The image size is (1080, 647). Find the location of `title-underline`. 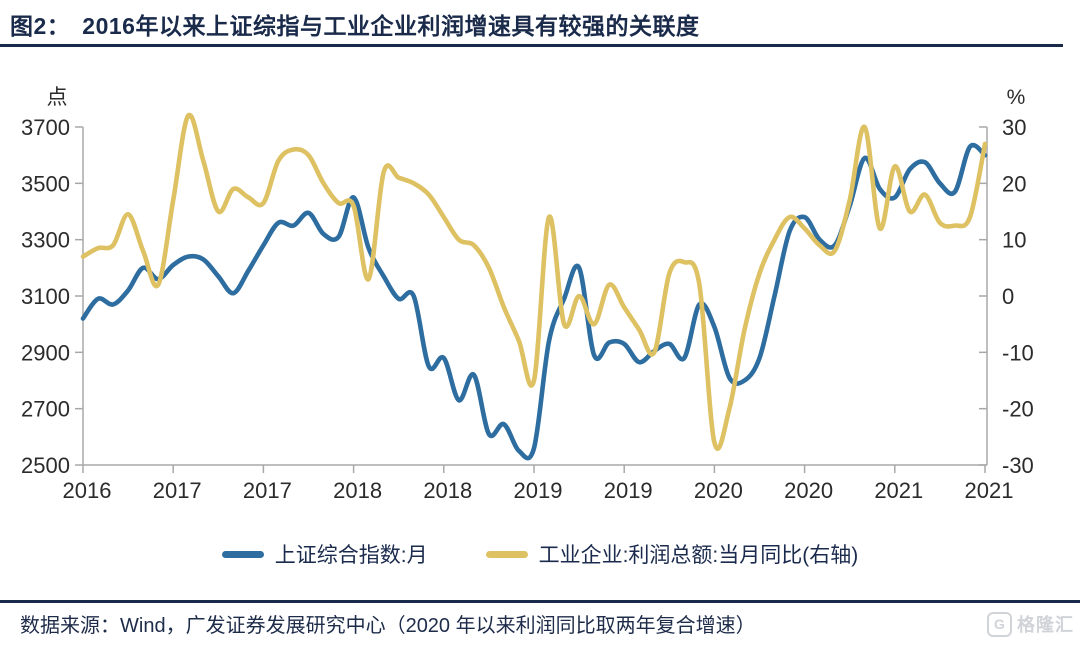

title-underline is located at coordinates (531, 45).